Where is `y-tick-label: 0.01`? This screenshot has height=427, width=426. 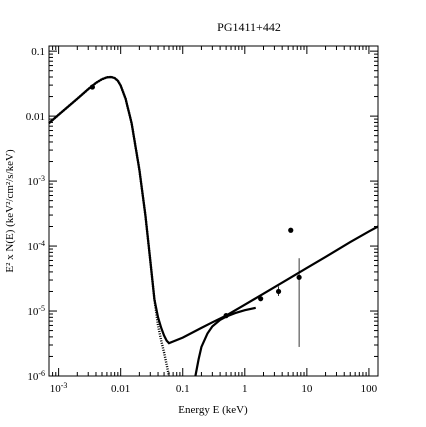 y-tick-label: 0.01 is located at coordinates (35, 117).